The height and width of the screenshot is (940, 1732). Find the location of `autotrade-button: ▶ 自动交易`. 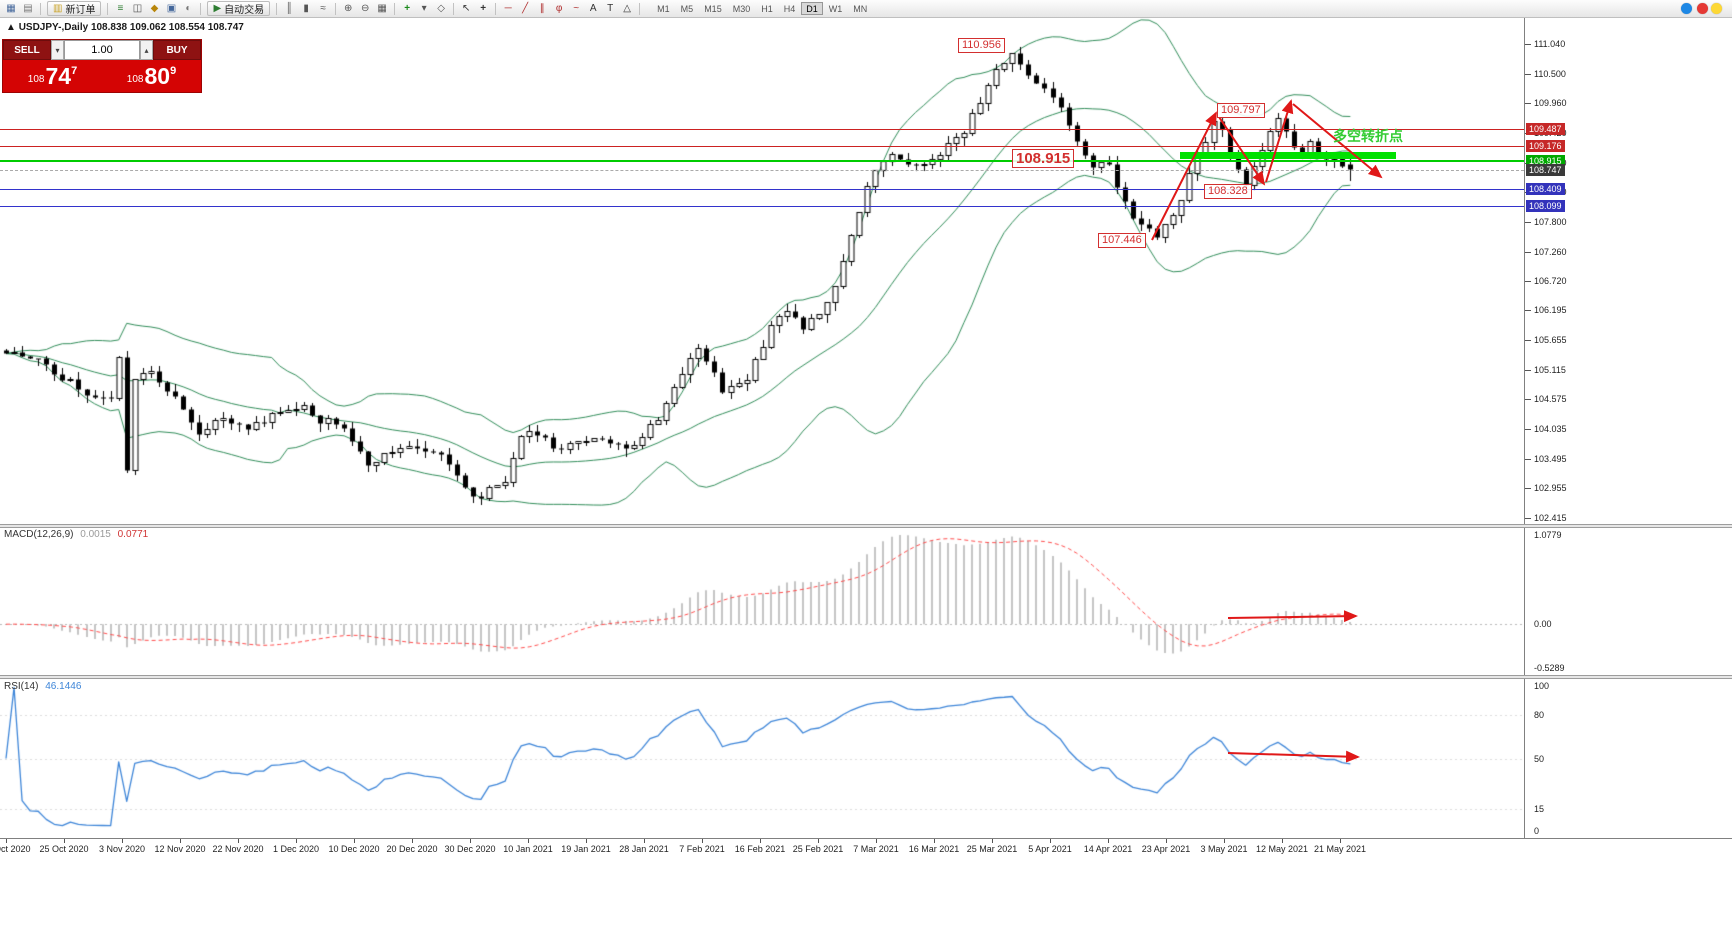

autotrade-button: ▶ 自动交易 is located at coordinates (239, 8).